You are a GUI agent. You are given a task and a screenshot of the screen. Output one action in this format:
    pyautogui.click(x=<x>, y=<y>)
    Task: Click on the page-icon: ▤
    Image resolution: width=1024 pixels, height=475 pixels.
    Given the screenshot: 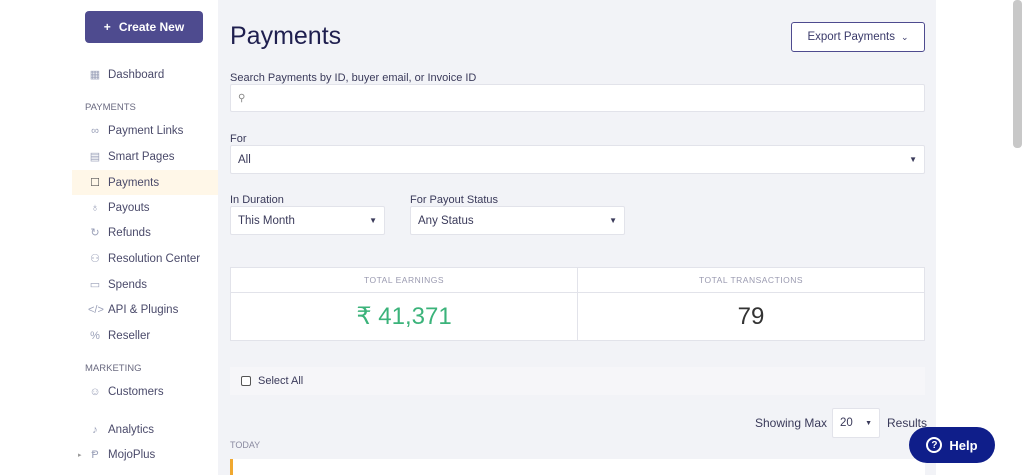 What is the action you would take?
    pyautogui.click(x=95, y=157)
    